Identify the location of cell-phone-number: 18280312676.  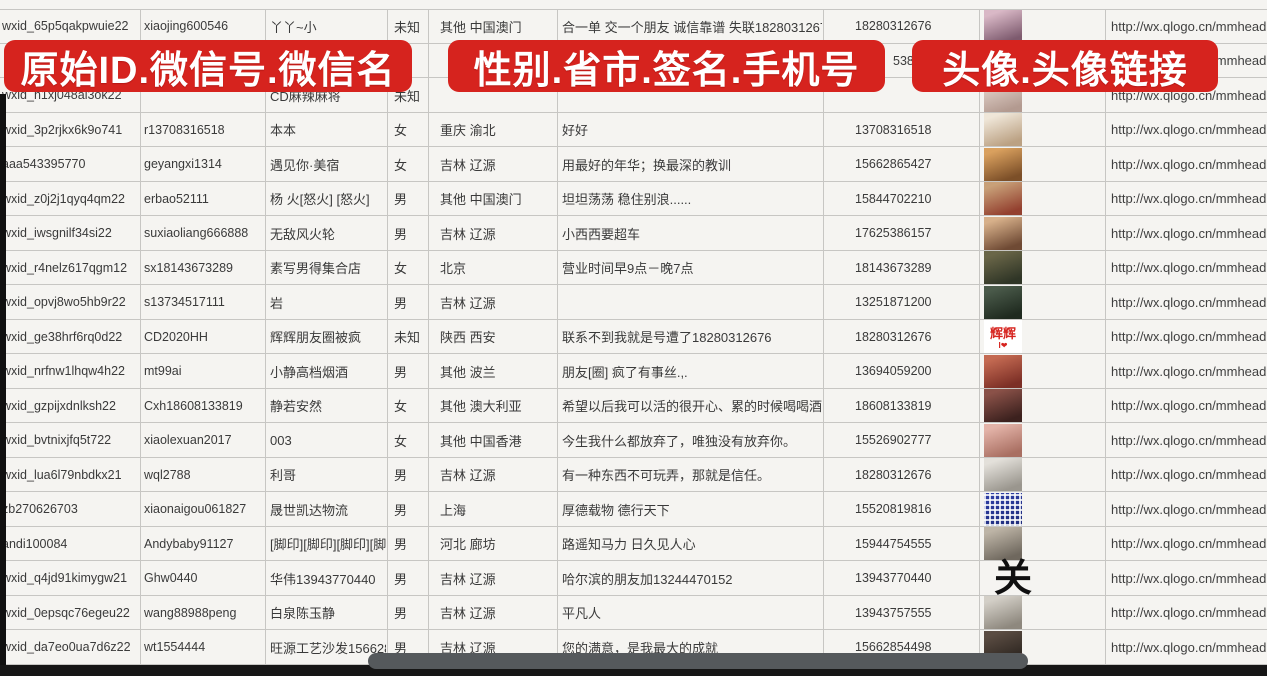
(893, 474).